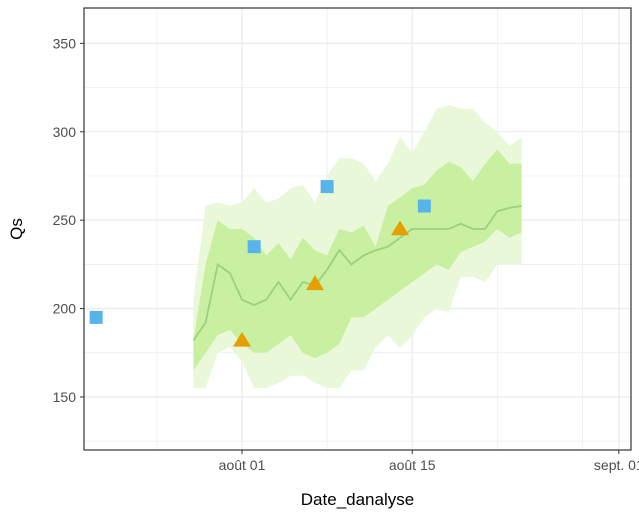  Describe the element at coordinates (412, 465) in the screenshot. I see `x-tick-label: août 15` at that location.